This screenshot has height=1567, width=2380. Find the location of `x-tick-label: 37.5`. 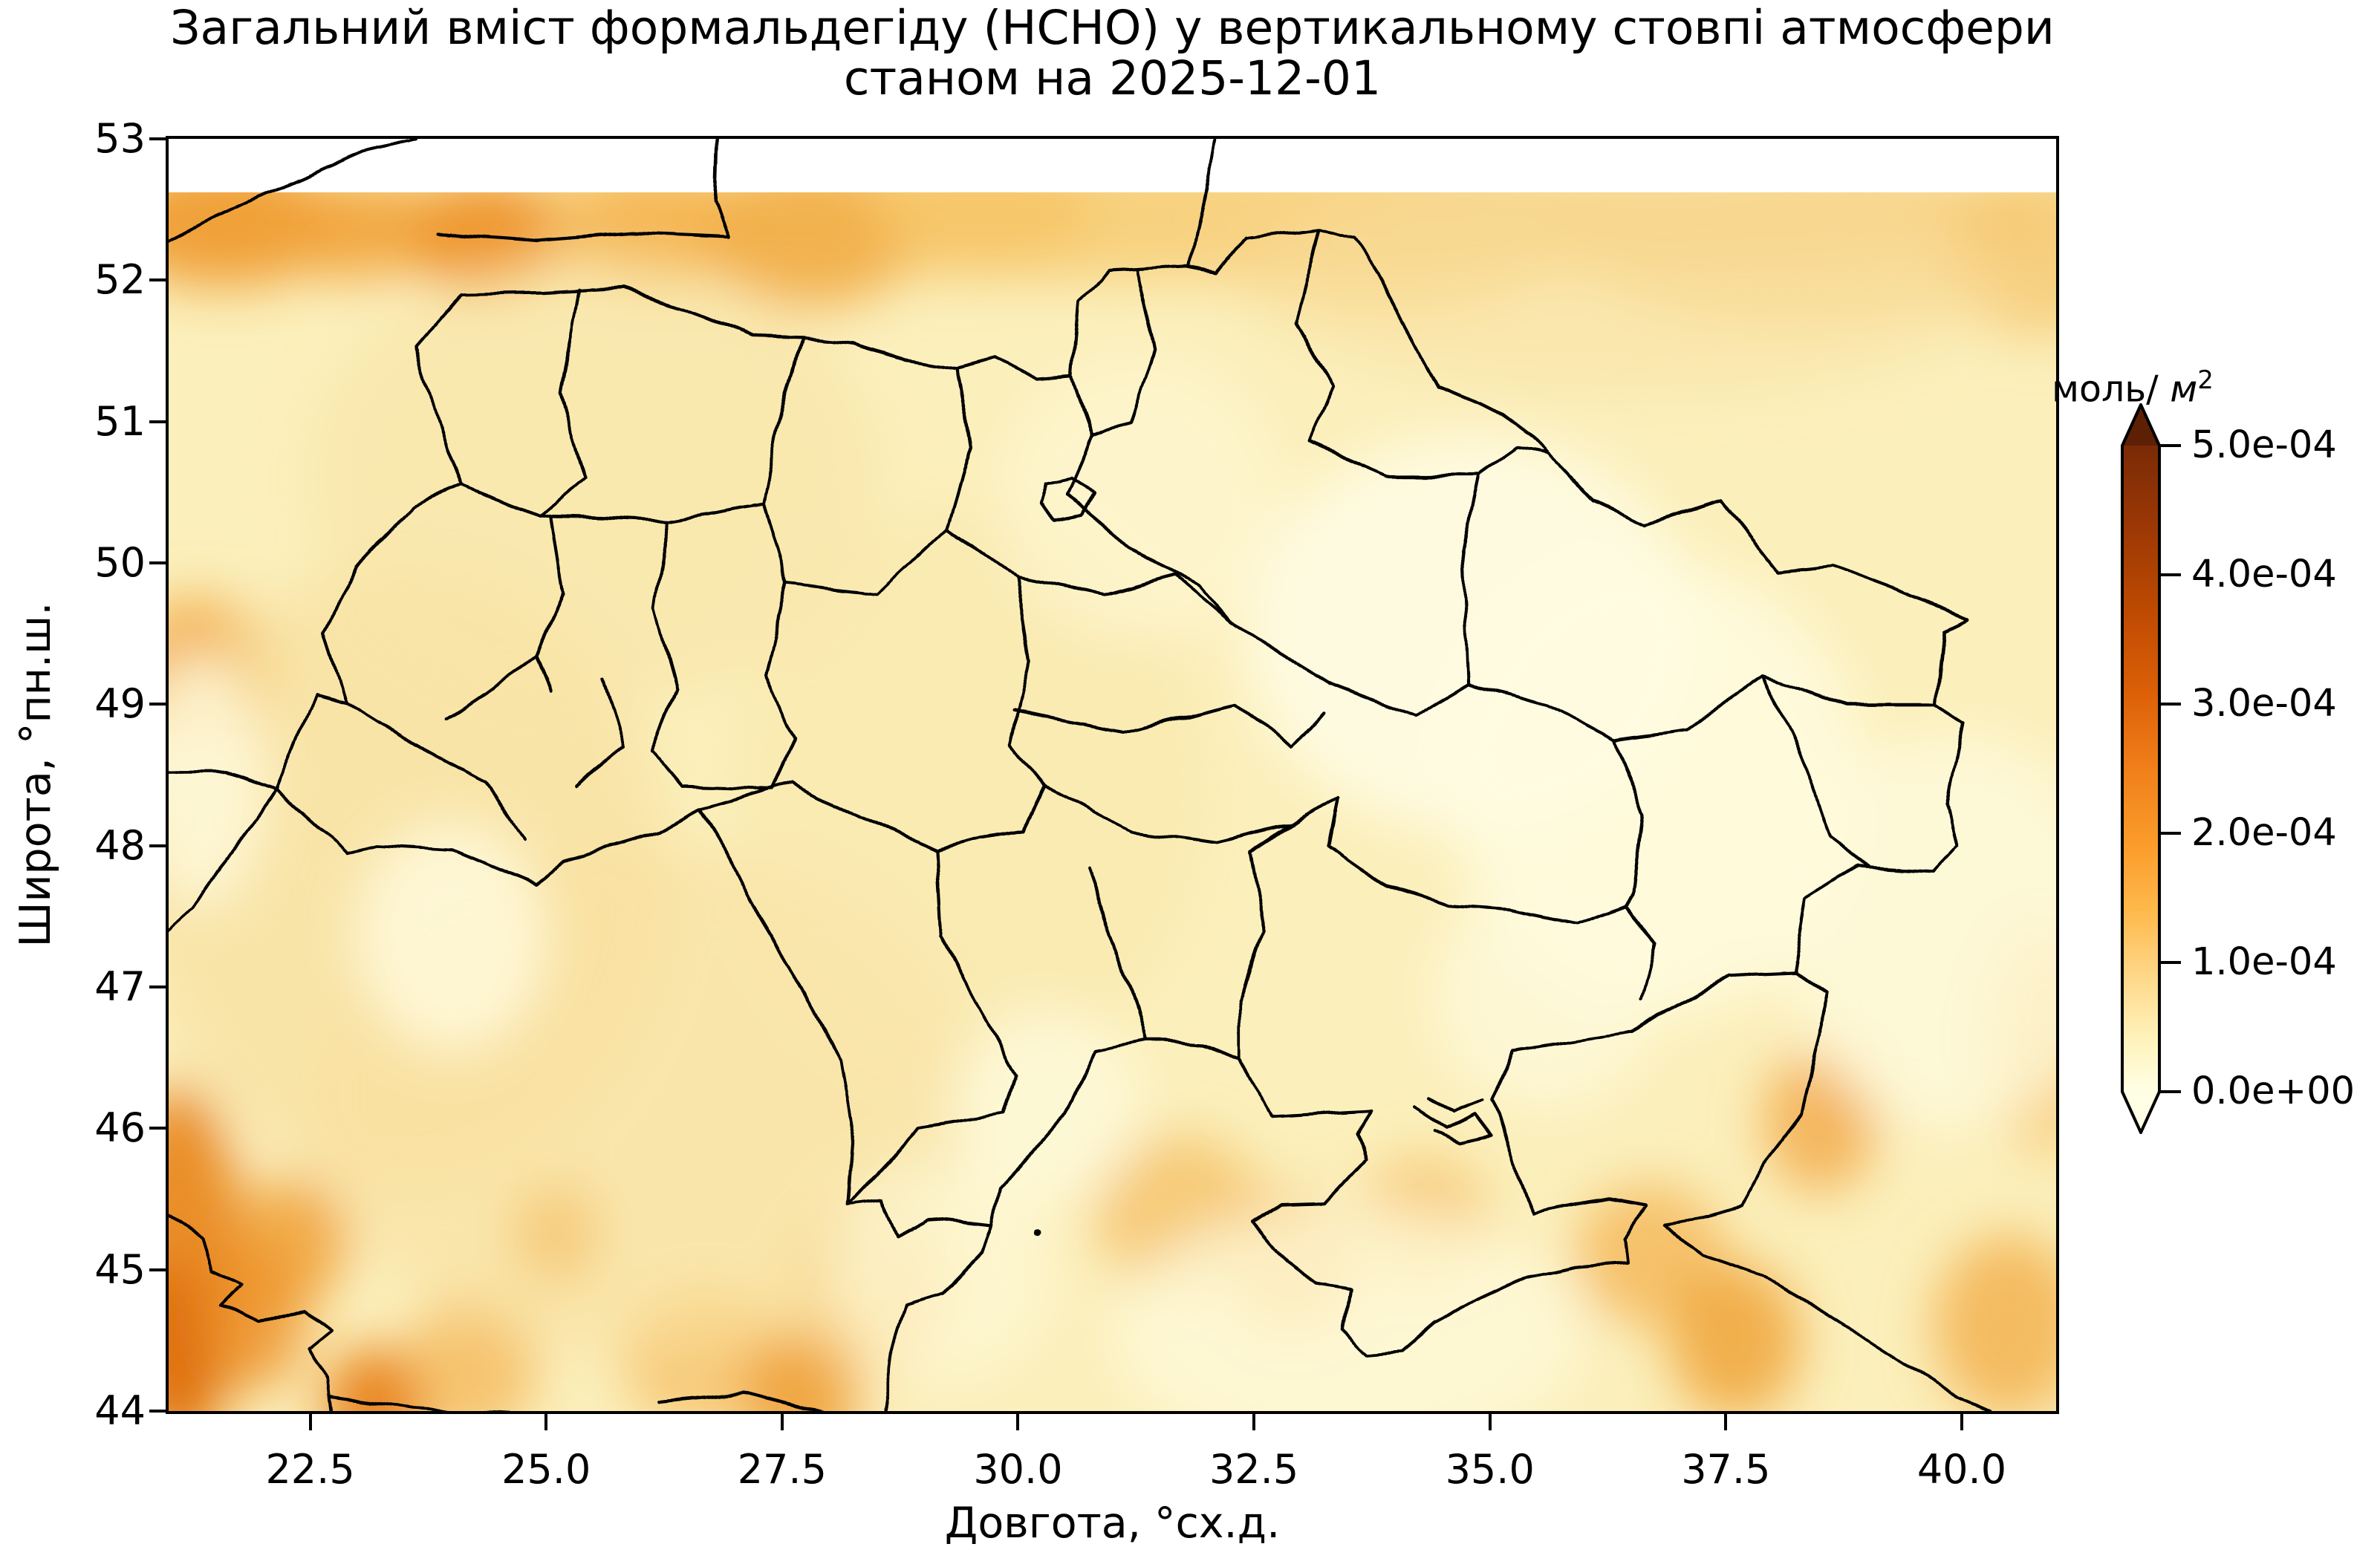

x-tick-label: 37.5 is located at coordinates (1726, 1469).